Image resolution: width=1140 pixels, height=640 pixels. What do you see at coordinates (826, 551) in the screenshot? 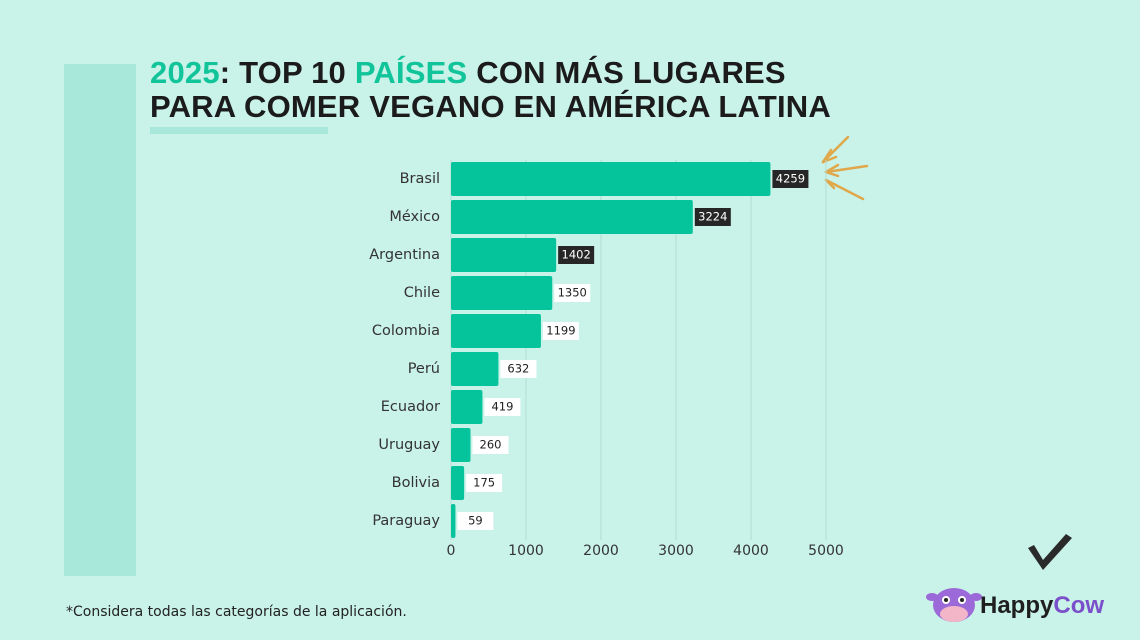
I see `x-tick-label: 5000` at bounding box center [826, 551].